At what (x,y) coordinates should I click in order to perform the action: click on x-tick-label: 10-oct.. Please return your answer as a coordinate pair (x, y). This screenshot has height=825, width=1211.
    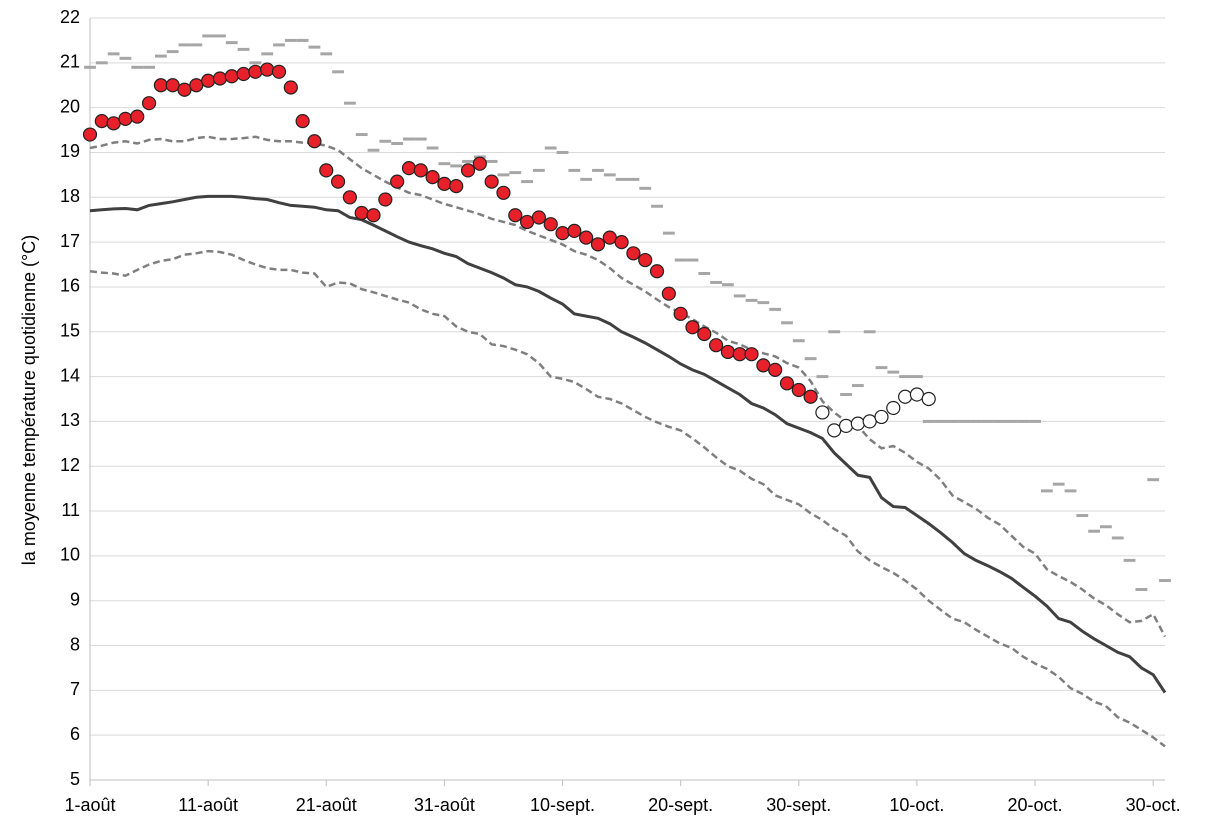
    Looking at the image, I should click on (916, 805).